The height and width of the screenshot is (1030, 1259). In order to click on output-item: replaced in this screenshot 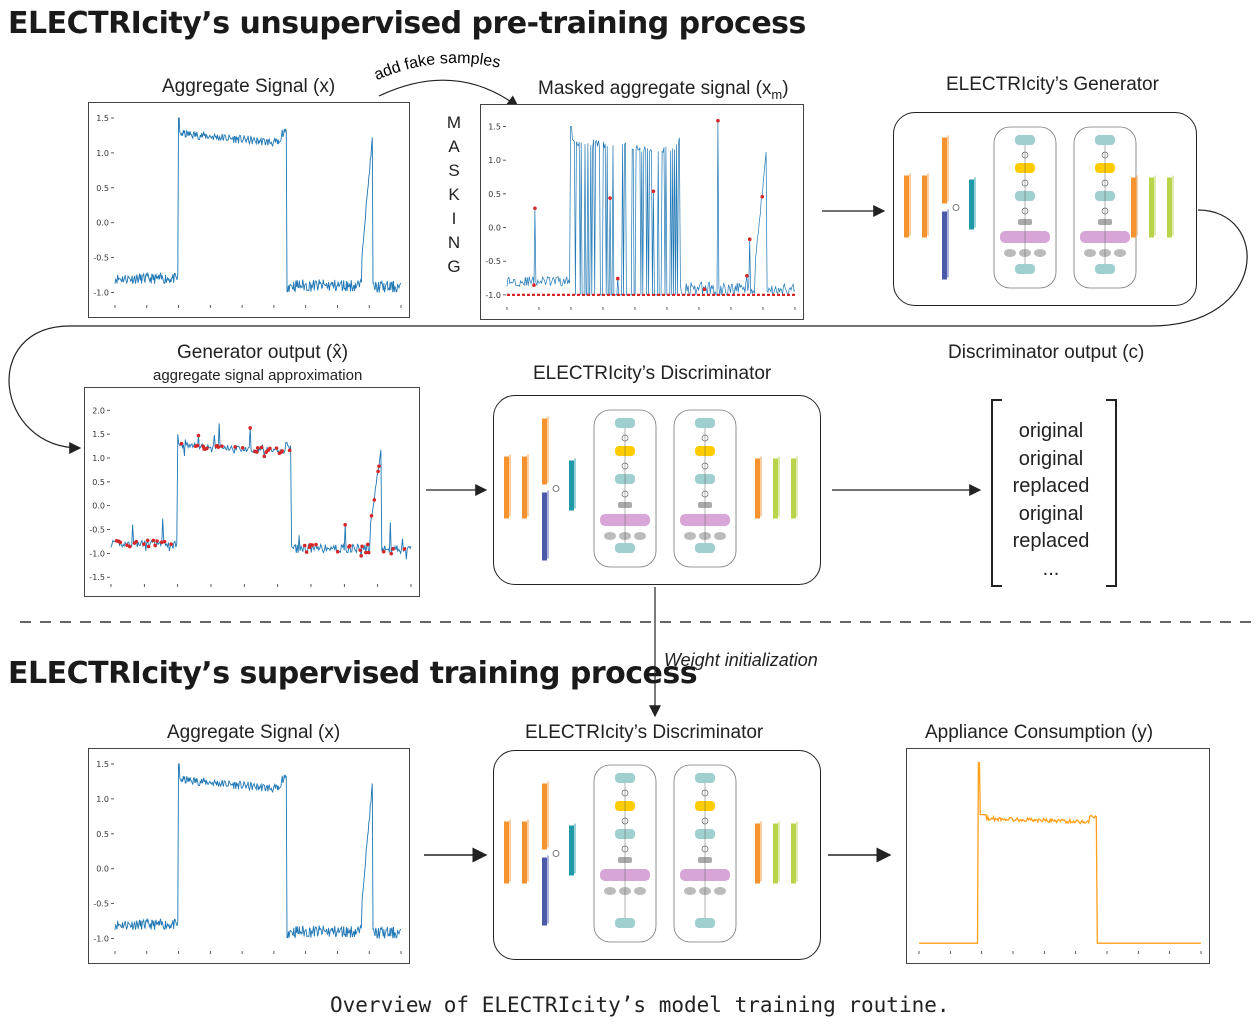, I will do `click(1051, 541)`.